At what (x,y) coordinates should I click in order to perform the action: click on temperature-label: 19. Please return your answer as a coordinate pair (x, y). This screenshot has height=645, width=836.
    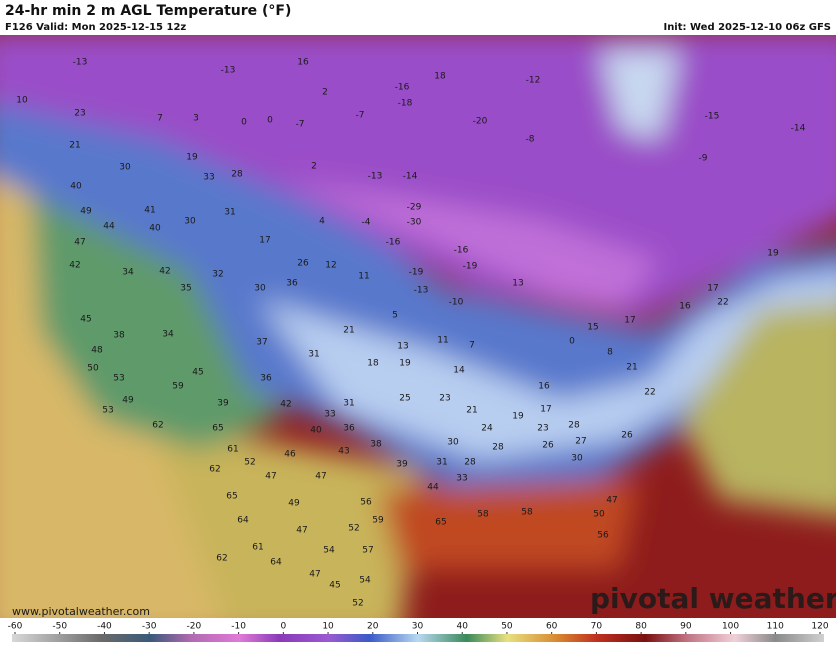
    Looking at the image, I should click on (518, 417).